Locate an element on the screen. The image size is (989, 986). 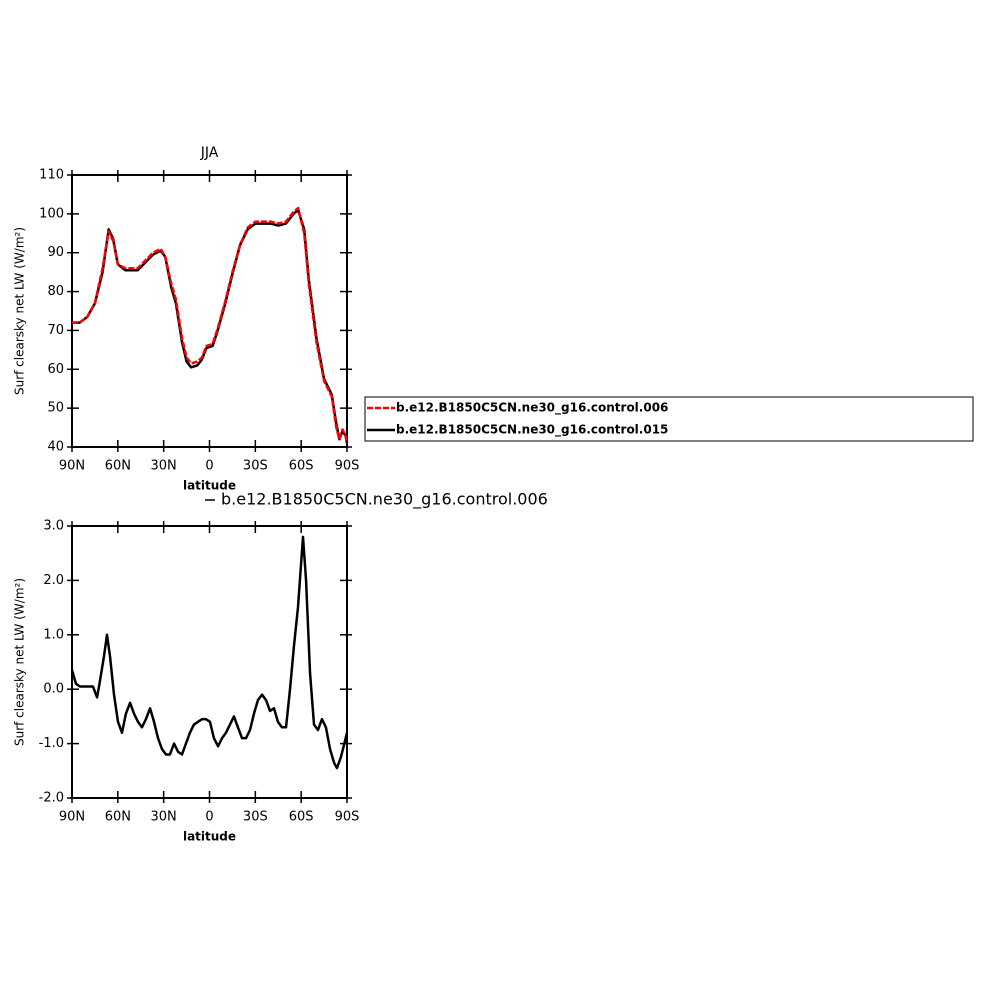
y-tick-label: 100 is located at coordinates (51, 213).